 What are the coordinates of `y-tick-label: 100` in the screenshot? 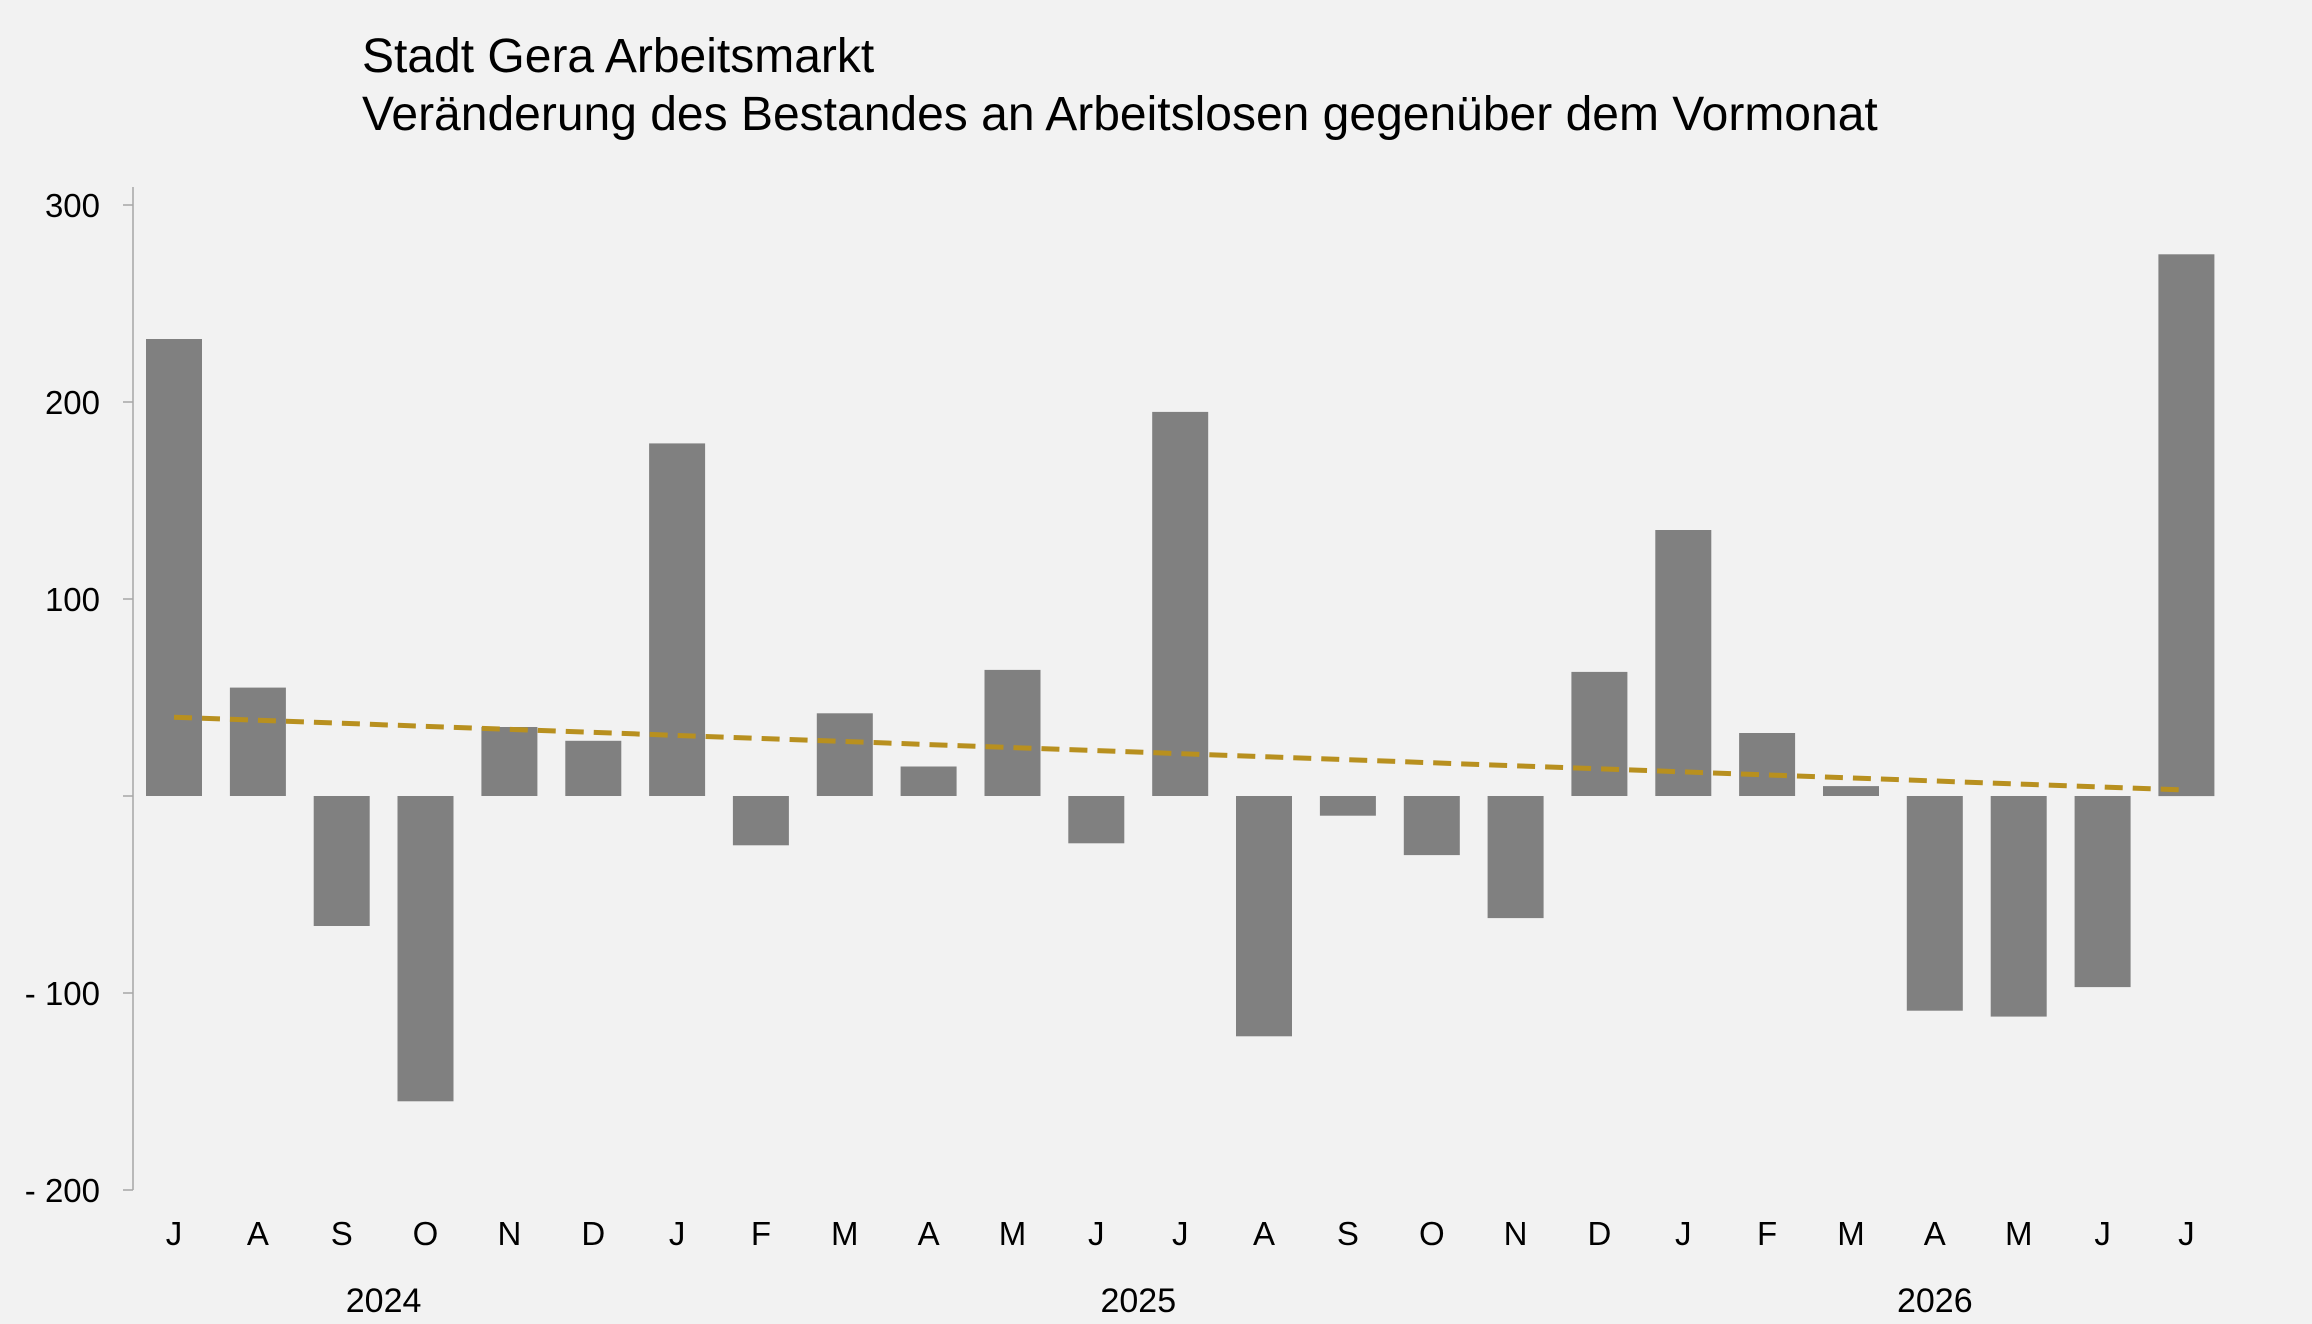 It's located at (72, 599).